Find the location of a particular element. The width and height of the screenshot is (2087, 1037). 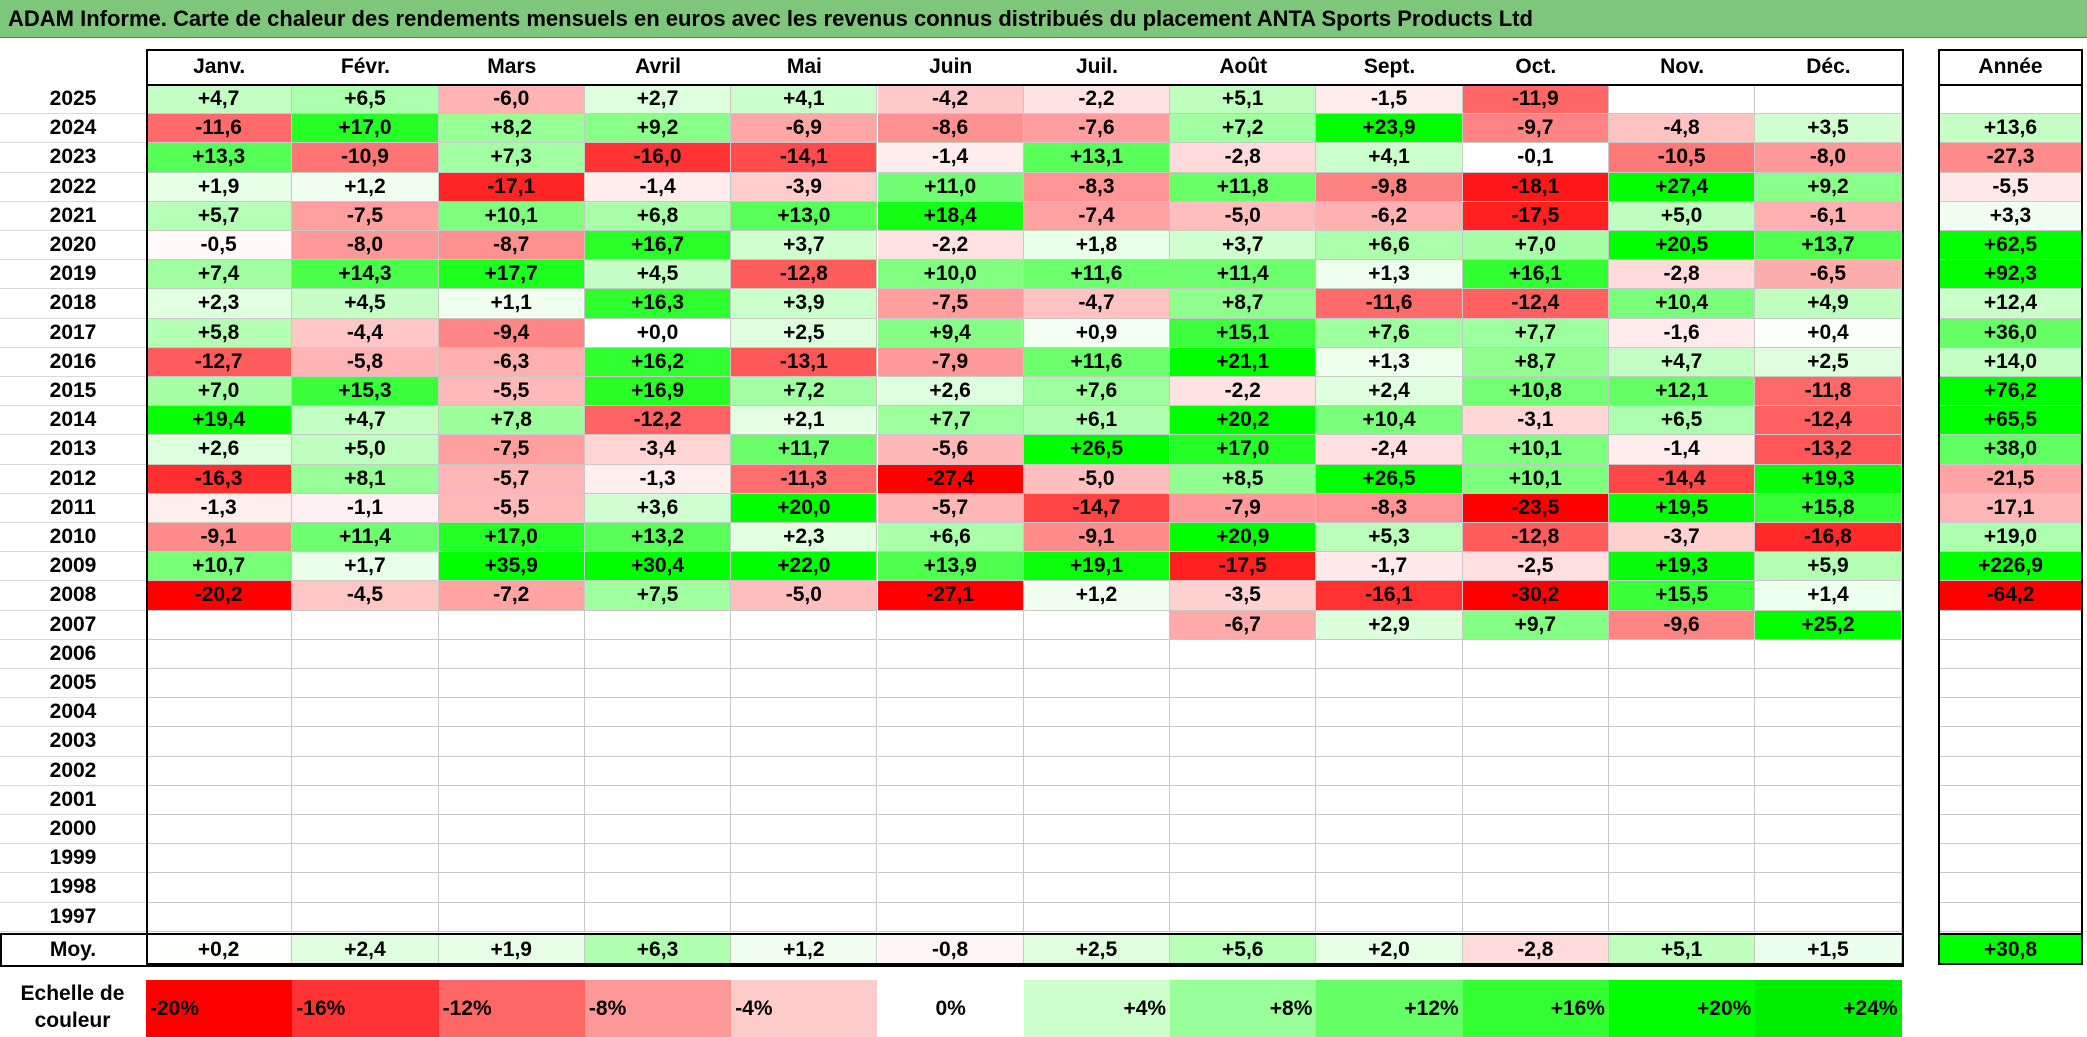

heatmap-cell: -16,3 is located at coordinates (219, 479).